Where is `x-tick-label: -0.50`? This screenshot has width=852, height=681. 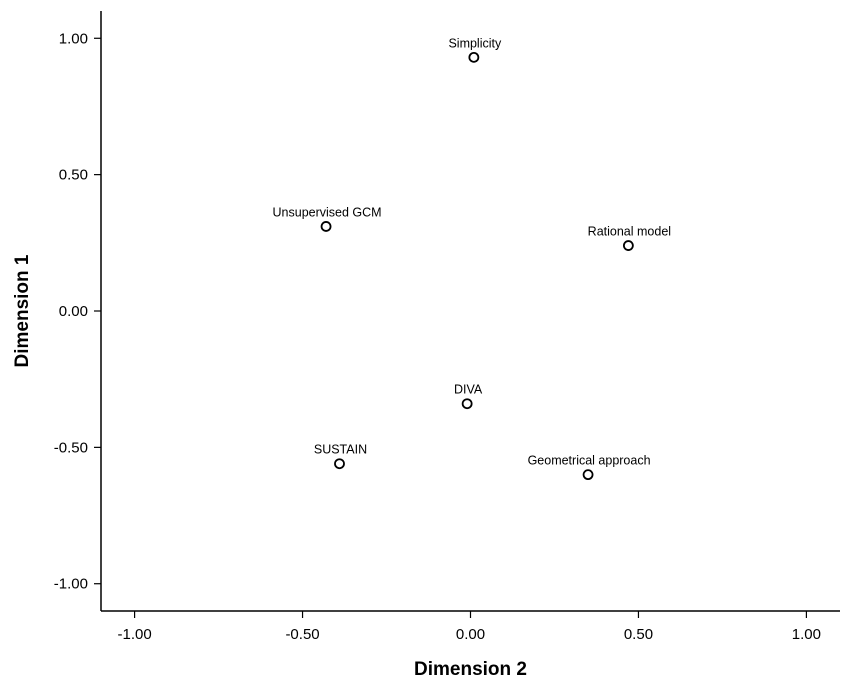
x-tick-label: -0.50 is located at coordinates (302, 634).